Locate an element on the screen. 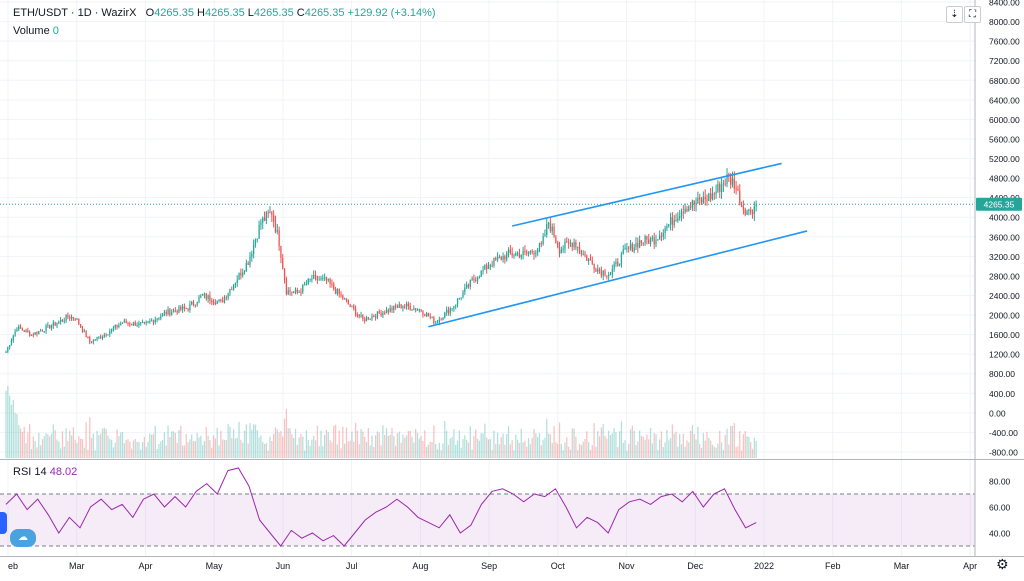 This screenshot has width=1024, height=581. settings-icon: ⚙ is located at coordinates (1002, 564).